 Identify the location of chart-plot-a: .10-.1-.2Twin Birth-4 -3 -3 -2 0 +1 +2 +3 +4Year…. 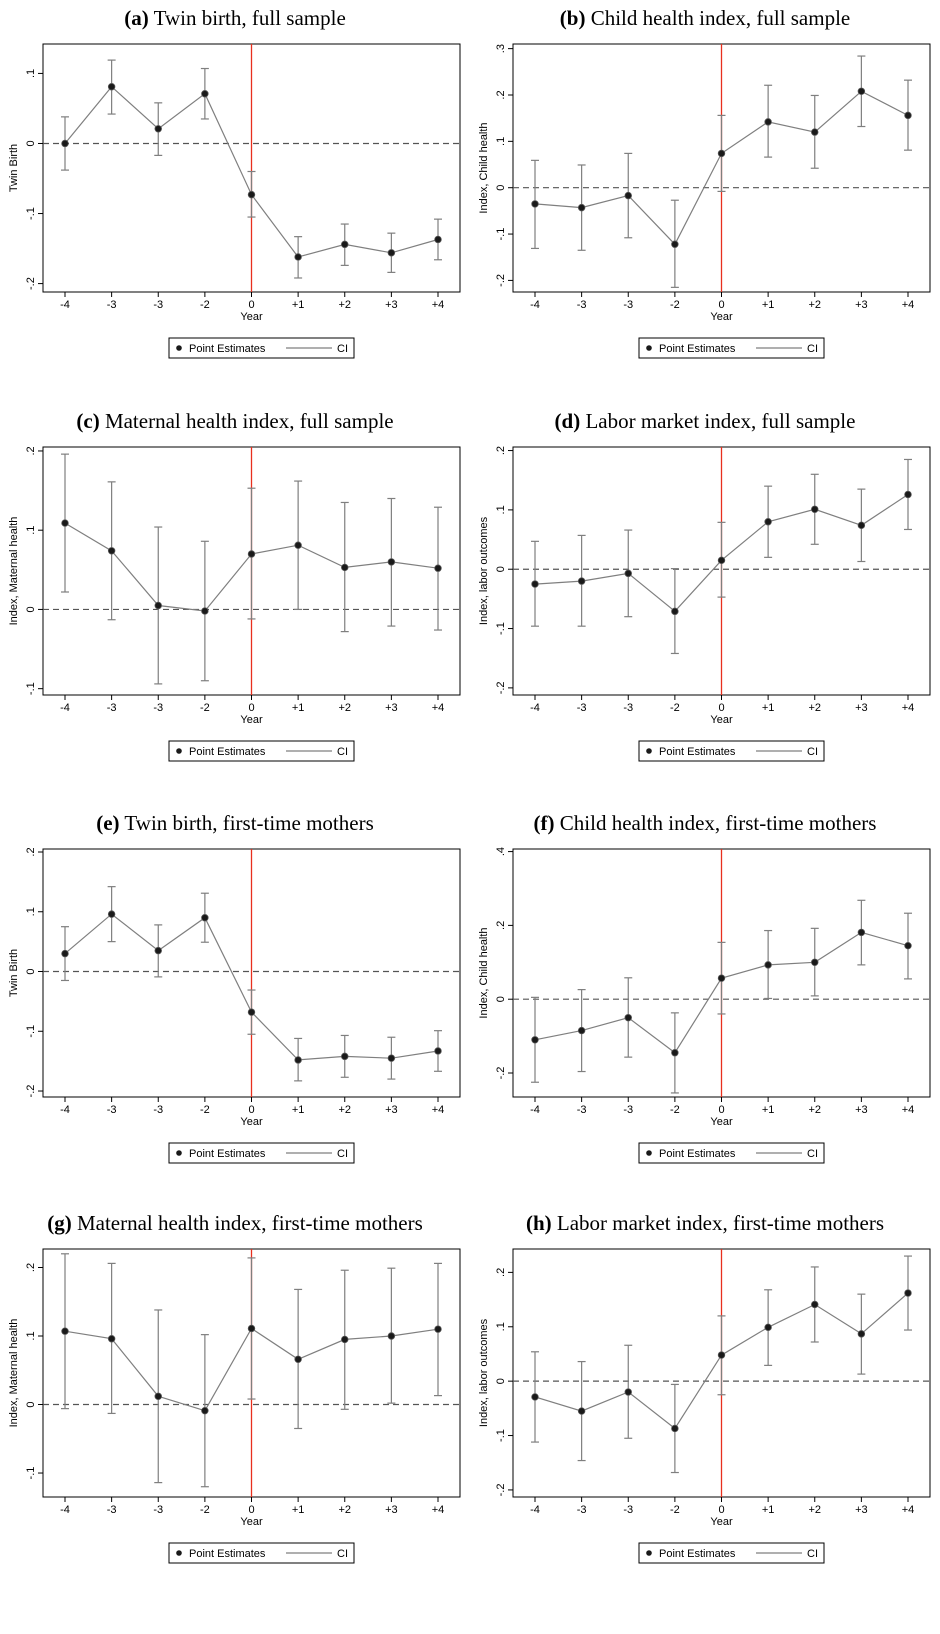
(235, 204).